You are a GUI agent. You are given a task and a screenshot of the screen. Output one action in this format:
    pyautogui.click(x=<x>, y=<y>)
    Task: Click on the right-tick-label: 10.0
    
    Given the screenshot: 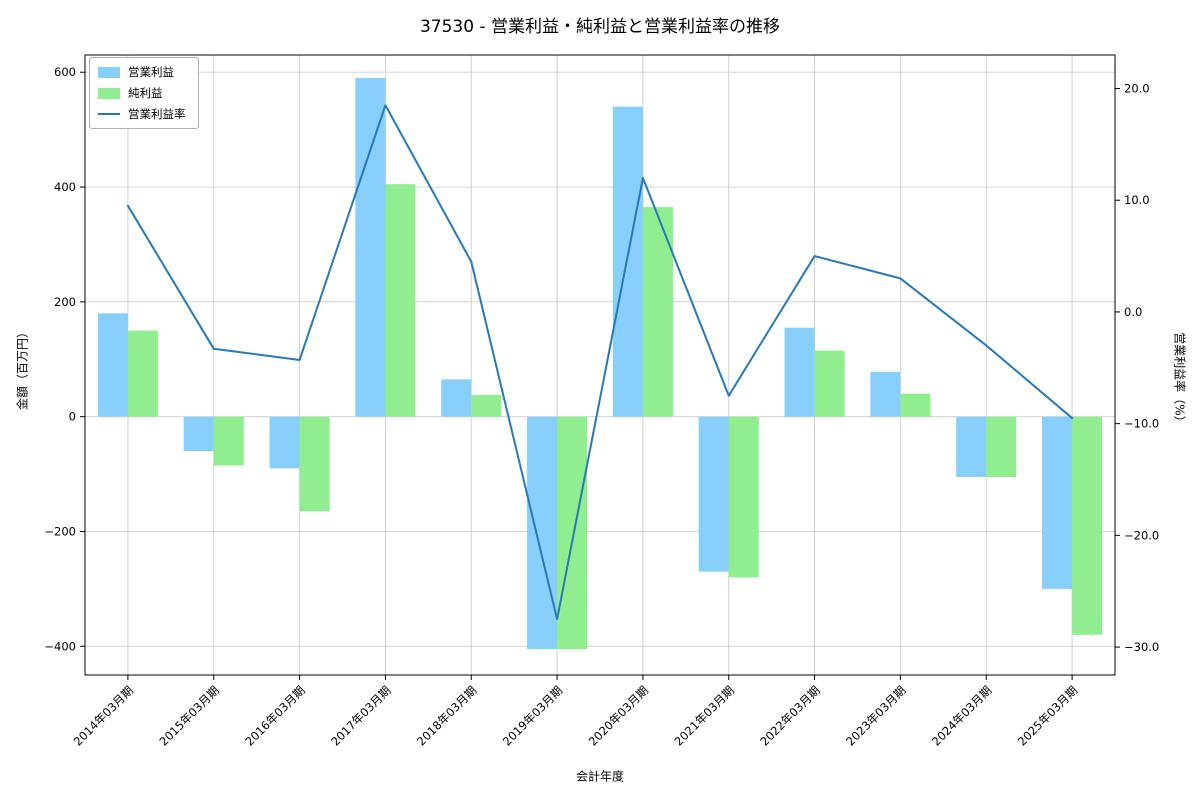 What is the action you would take?
    pyautogui.click(x=1137, y=200)
    